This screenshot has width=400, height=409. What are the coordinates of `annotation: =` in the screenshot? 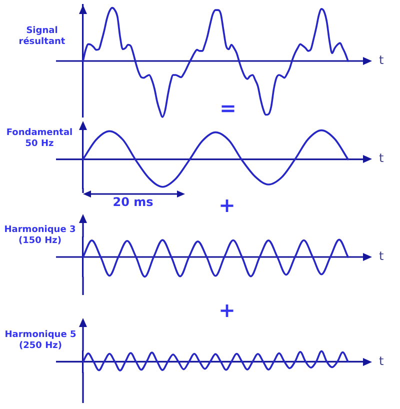 It's located at (228, 108).